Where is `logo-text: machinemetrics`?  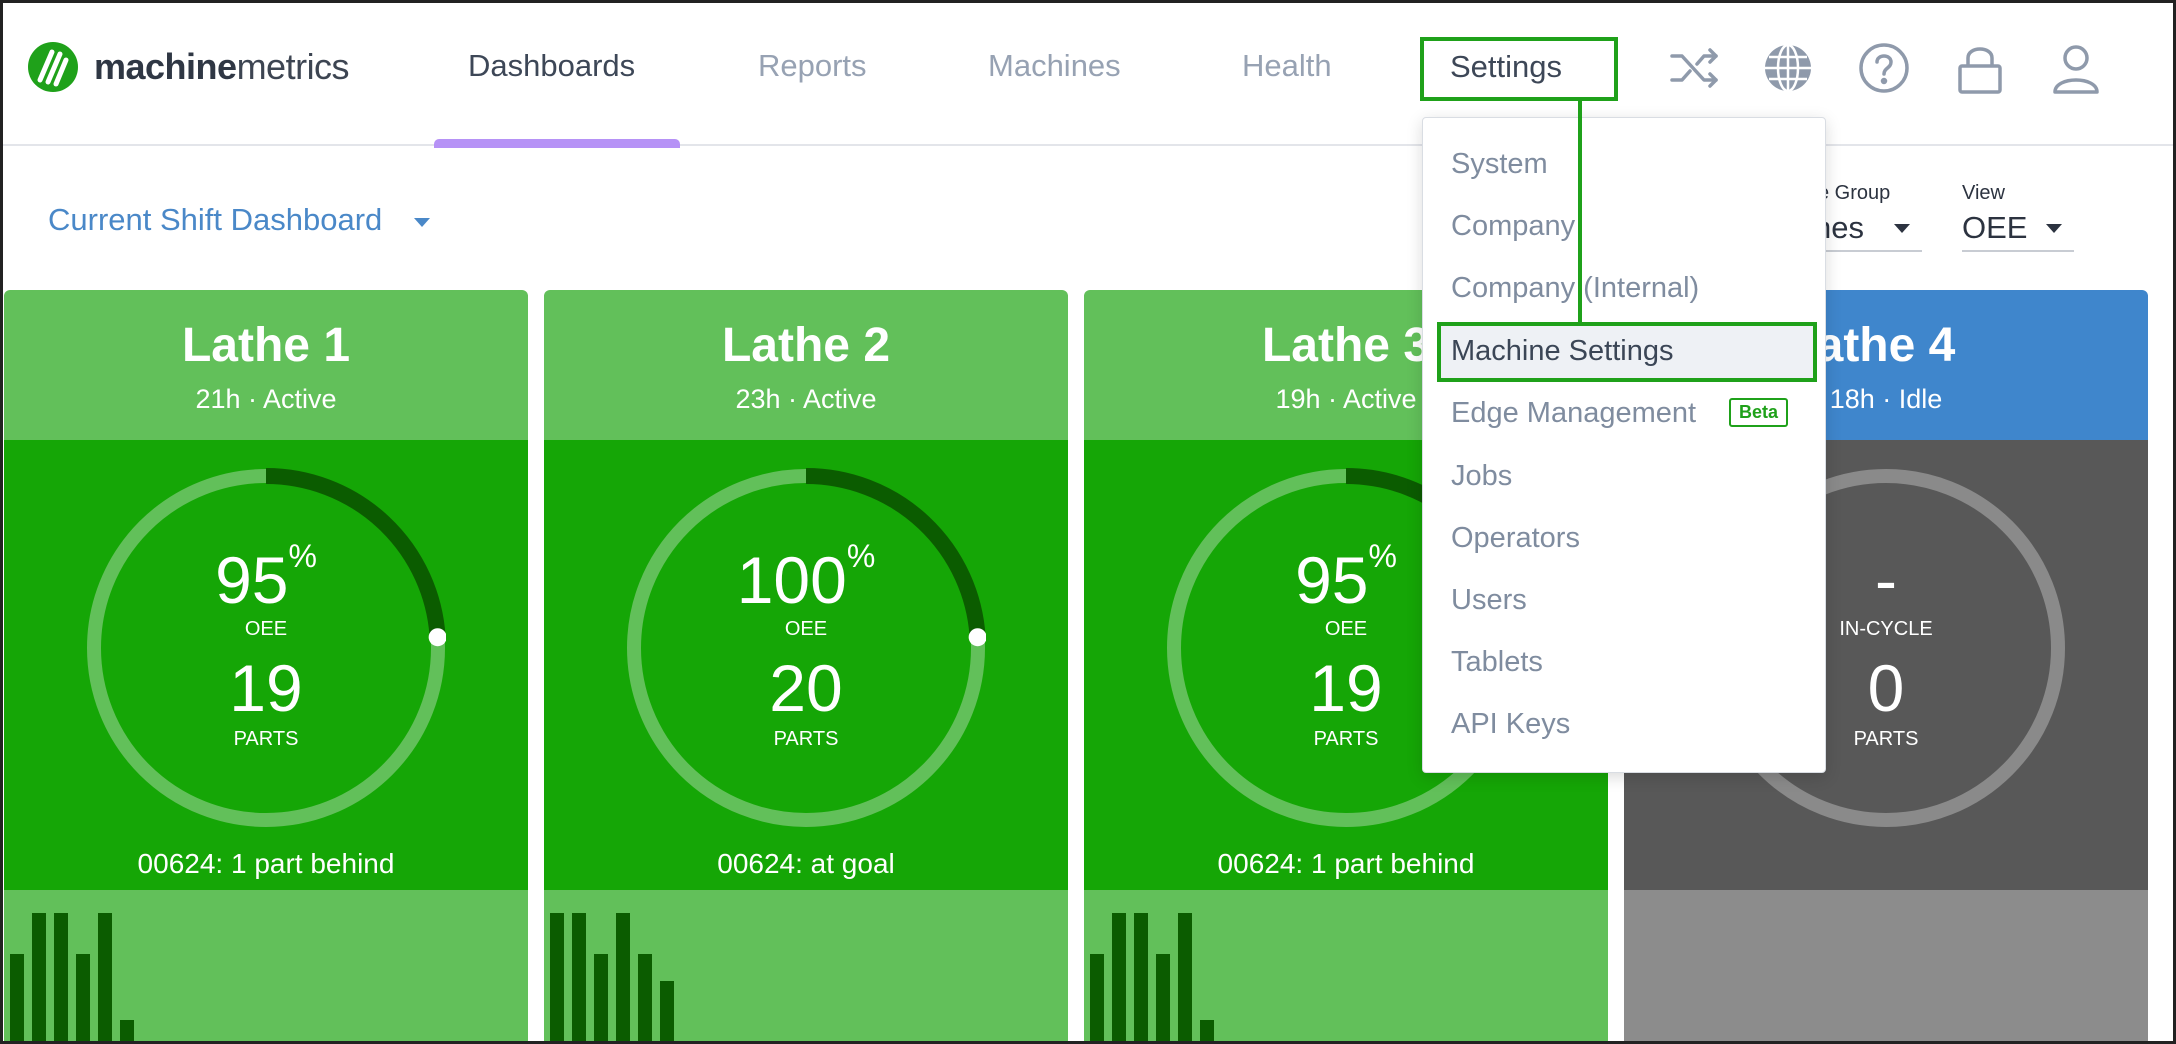
logo-text: machinemetrics is located at coordinates (222, 66).